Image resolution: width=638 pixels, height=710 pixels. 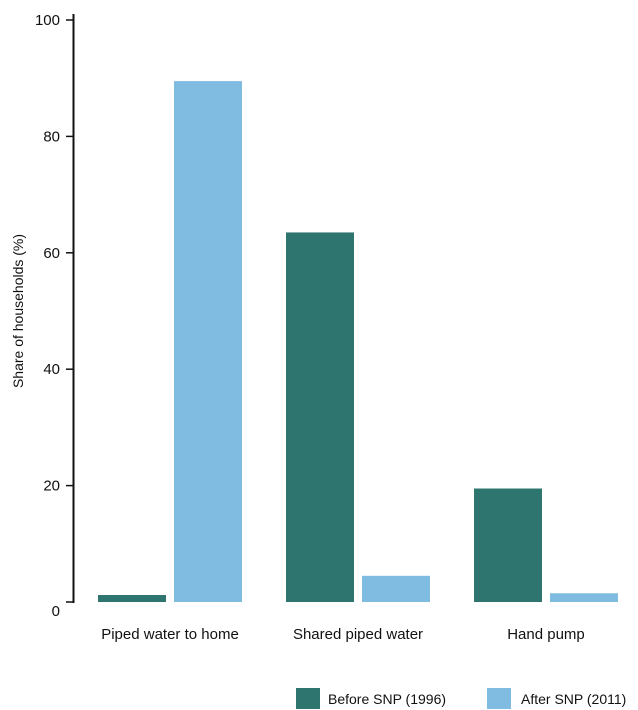 I want to click on legend-label: Before SNP (1996), so click(x=387, y=699).